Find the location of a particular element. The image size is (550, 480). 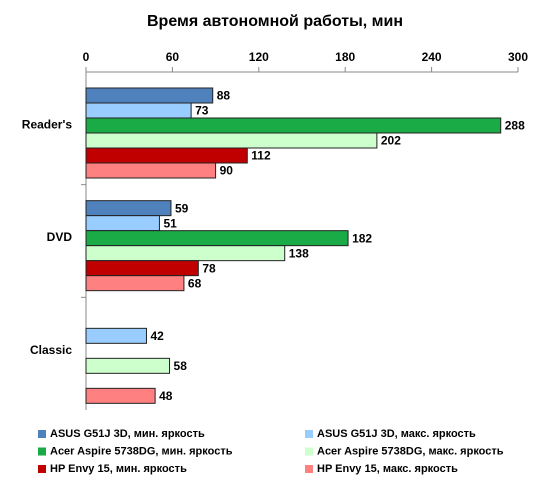

category-label: DVD is located at coordinates (60, 237).